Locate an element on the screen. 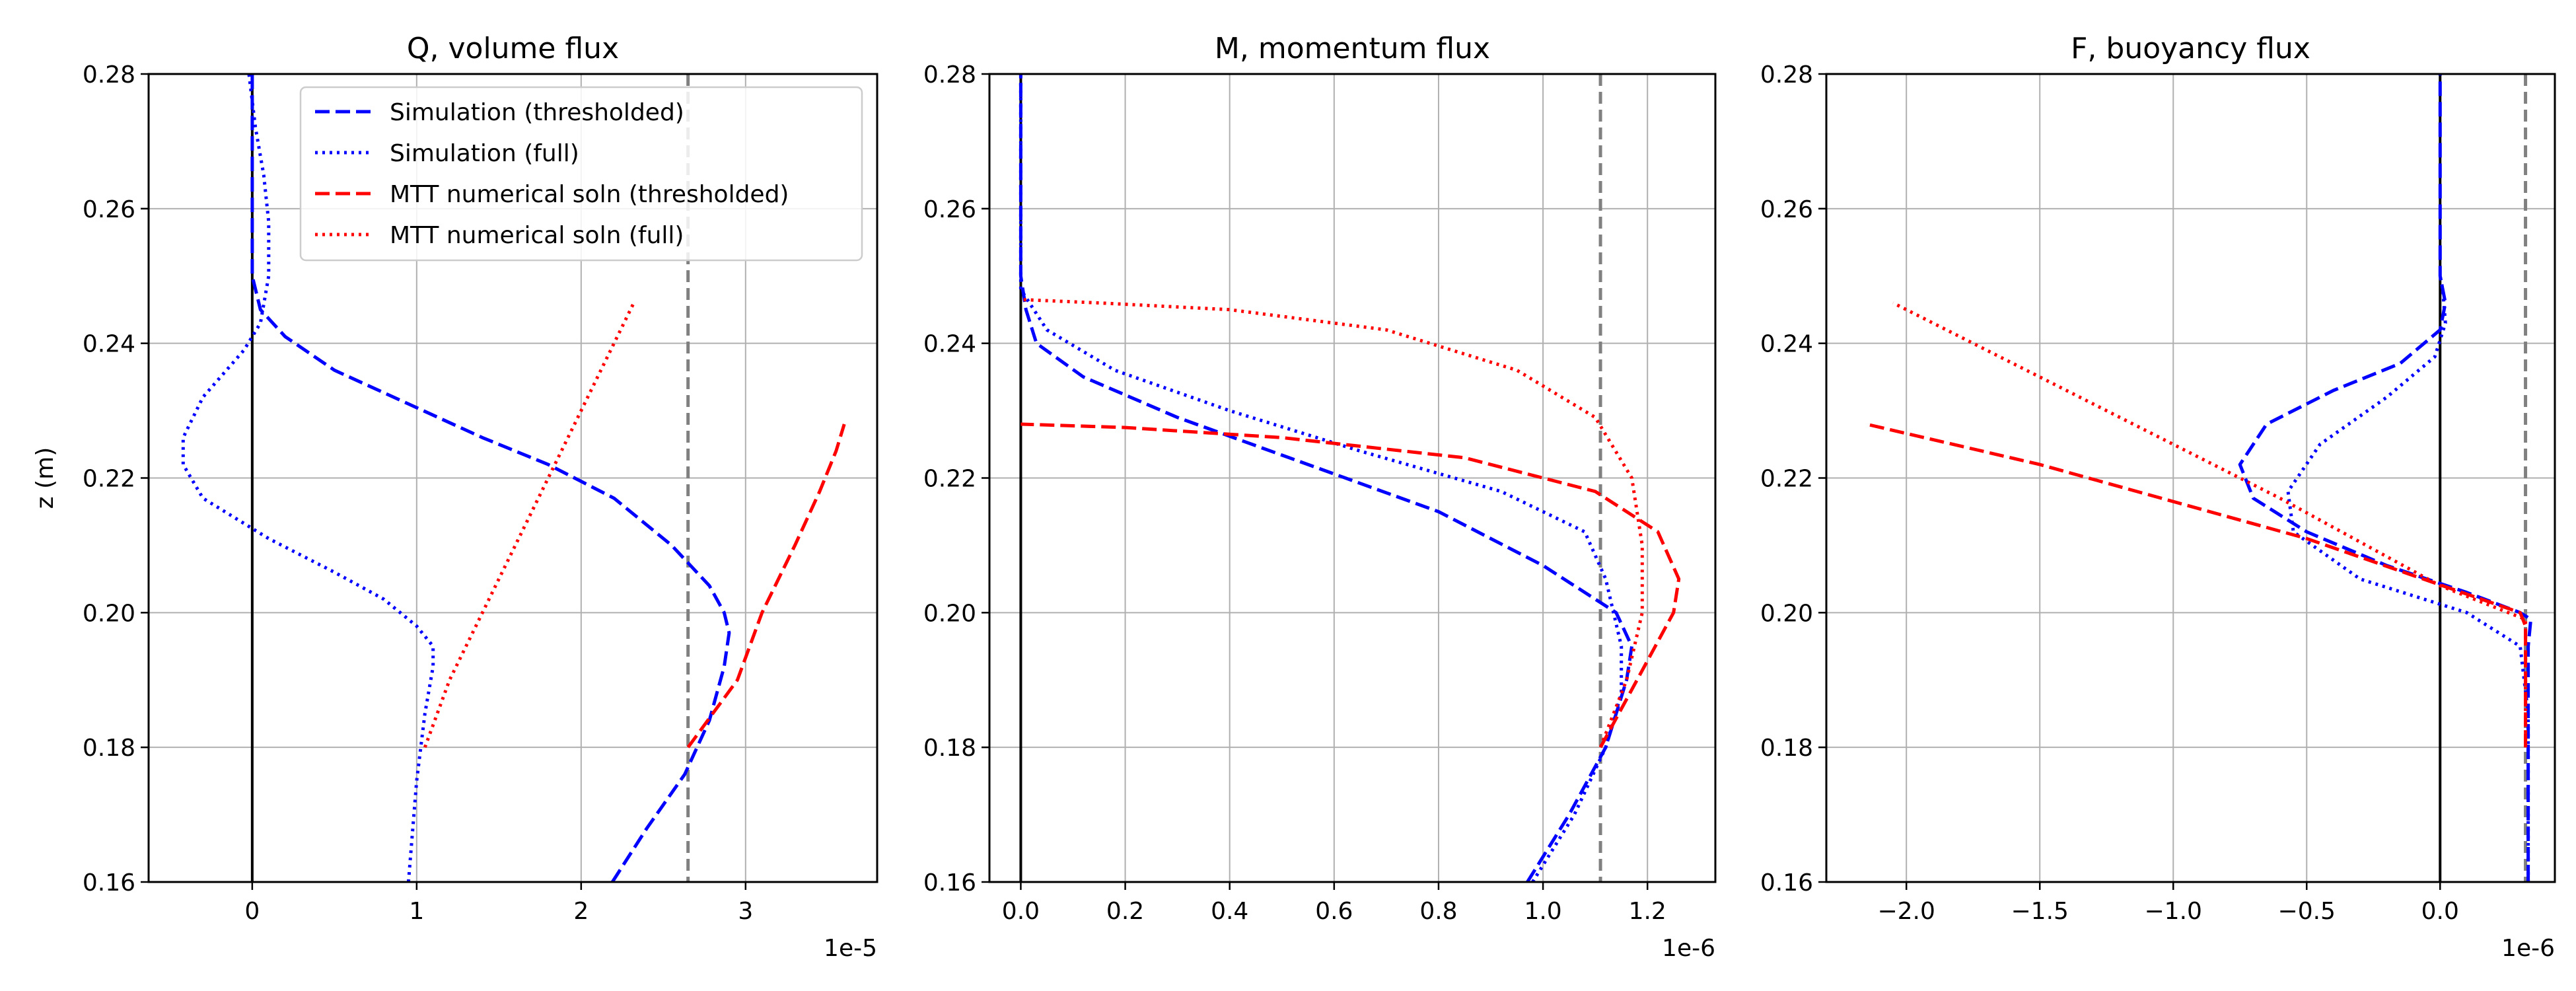 The height and width of the screenshot is (991, 2576). x-tick-label: 2 is located at coordinates (581, 911).